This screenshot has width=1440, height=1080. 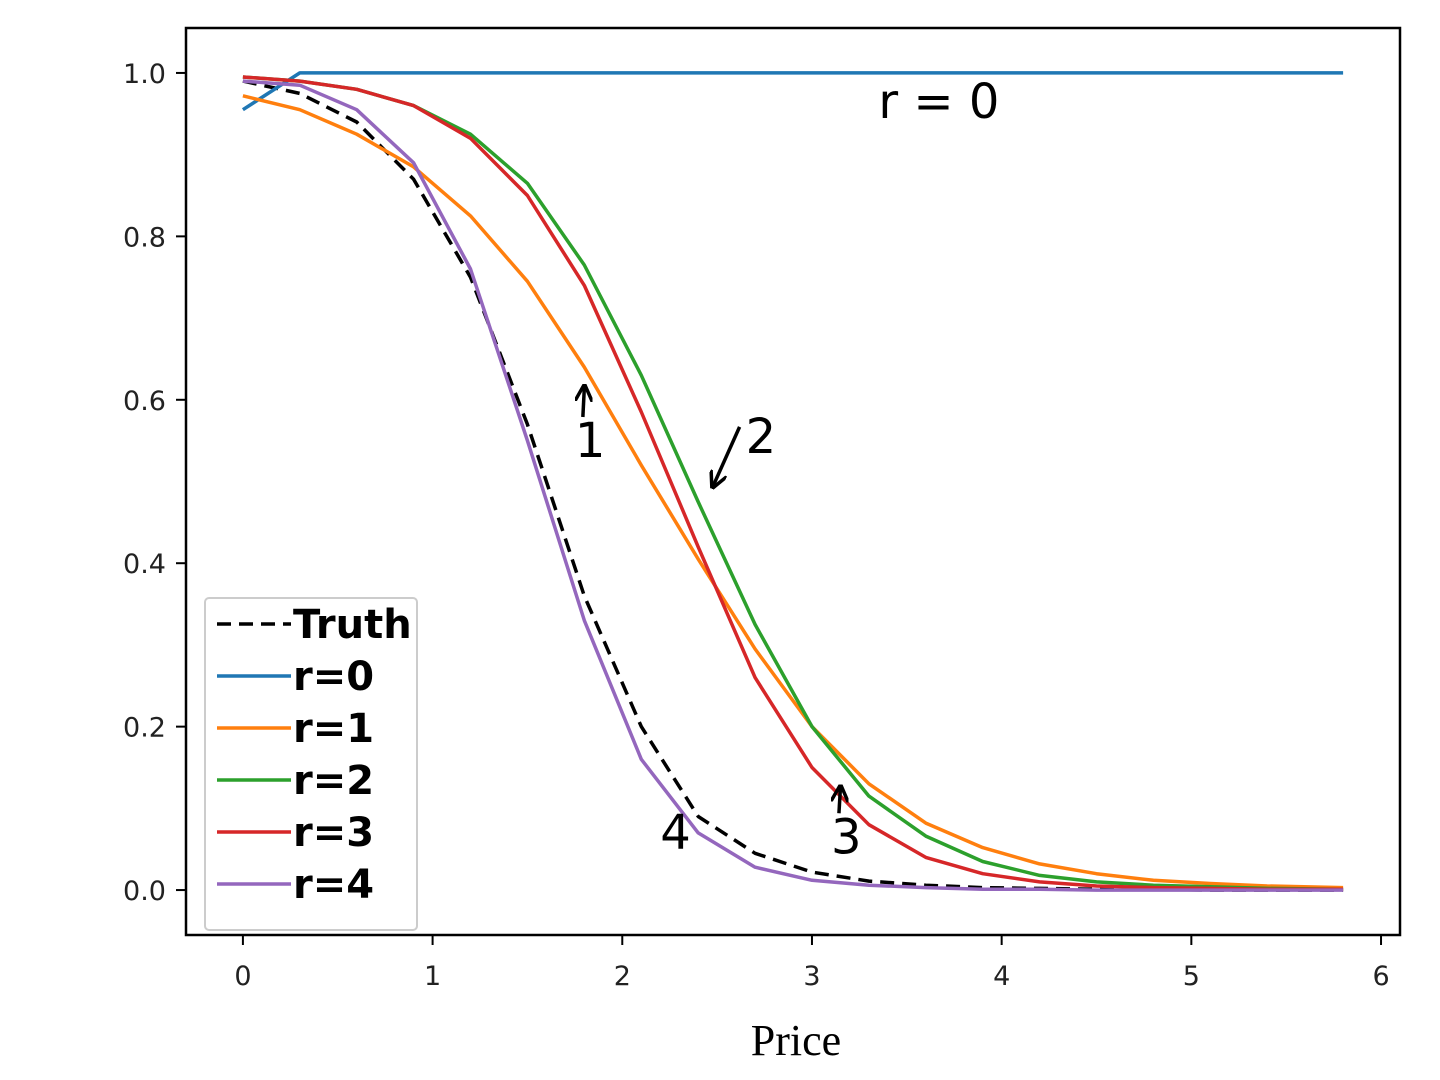 What do you see at coordinates (761, 437) in the screenshot?
I see `annotation-label: 2` at bounding box center [761, 437].